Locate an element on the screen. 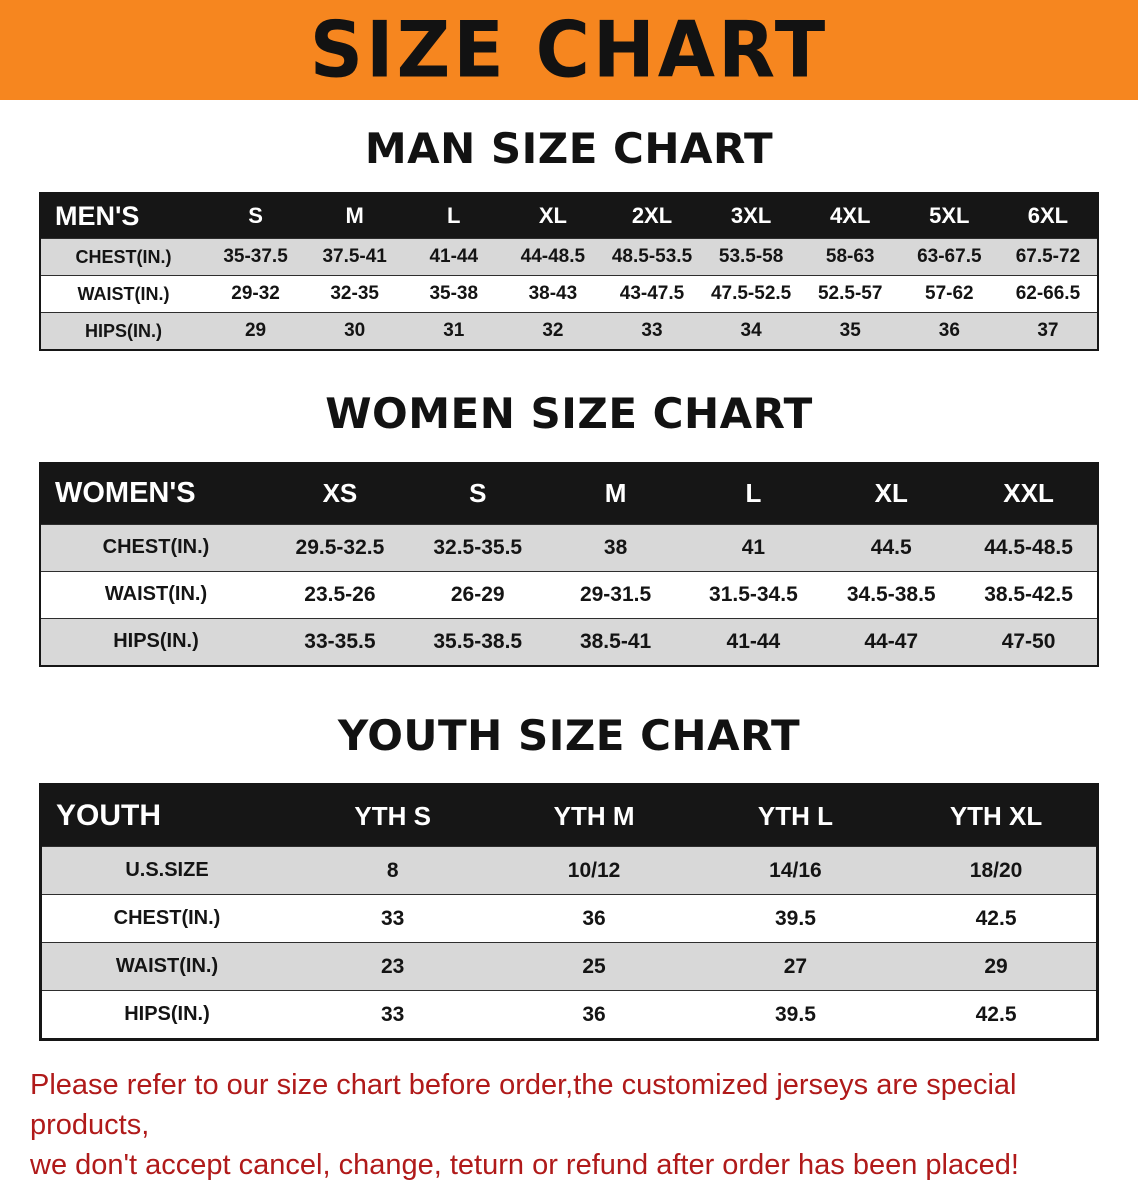 The height and width of the screenshot is (1185, 1138). value-cell: 37.5-41 is located at coordinates (355, 257).